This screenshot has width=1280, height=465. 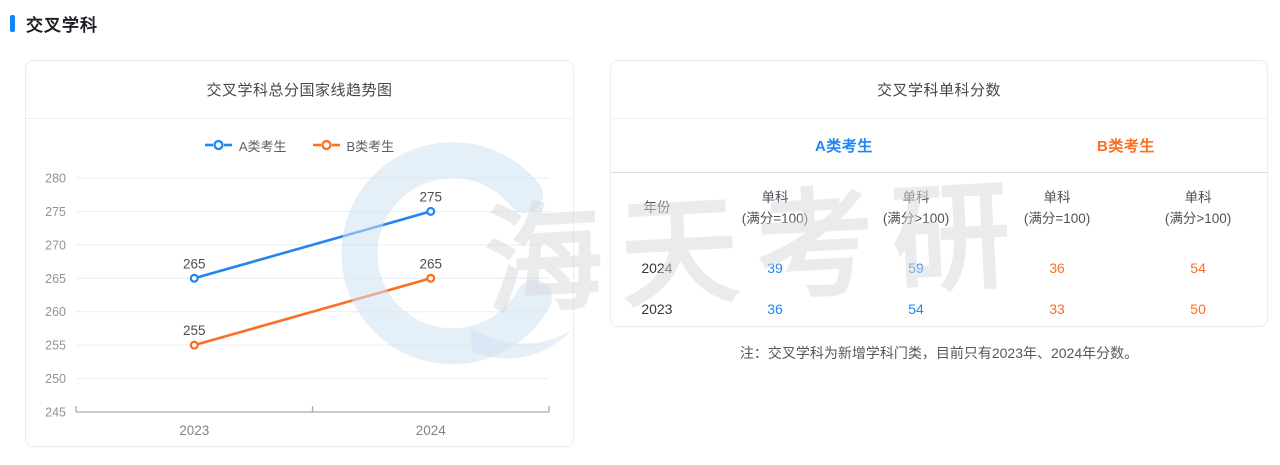 I want to click on y-tick-label: 260, so click(x=55, y=312).